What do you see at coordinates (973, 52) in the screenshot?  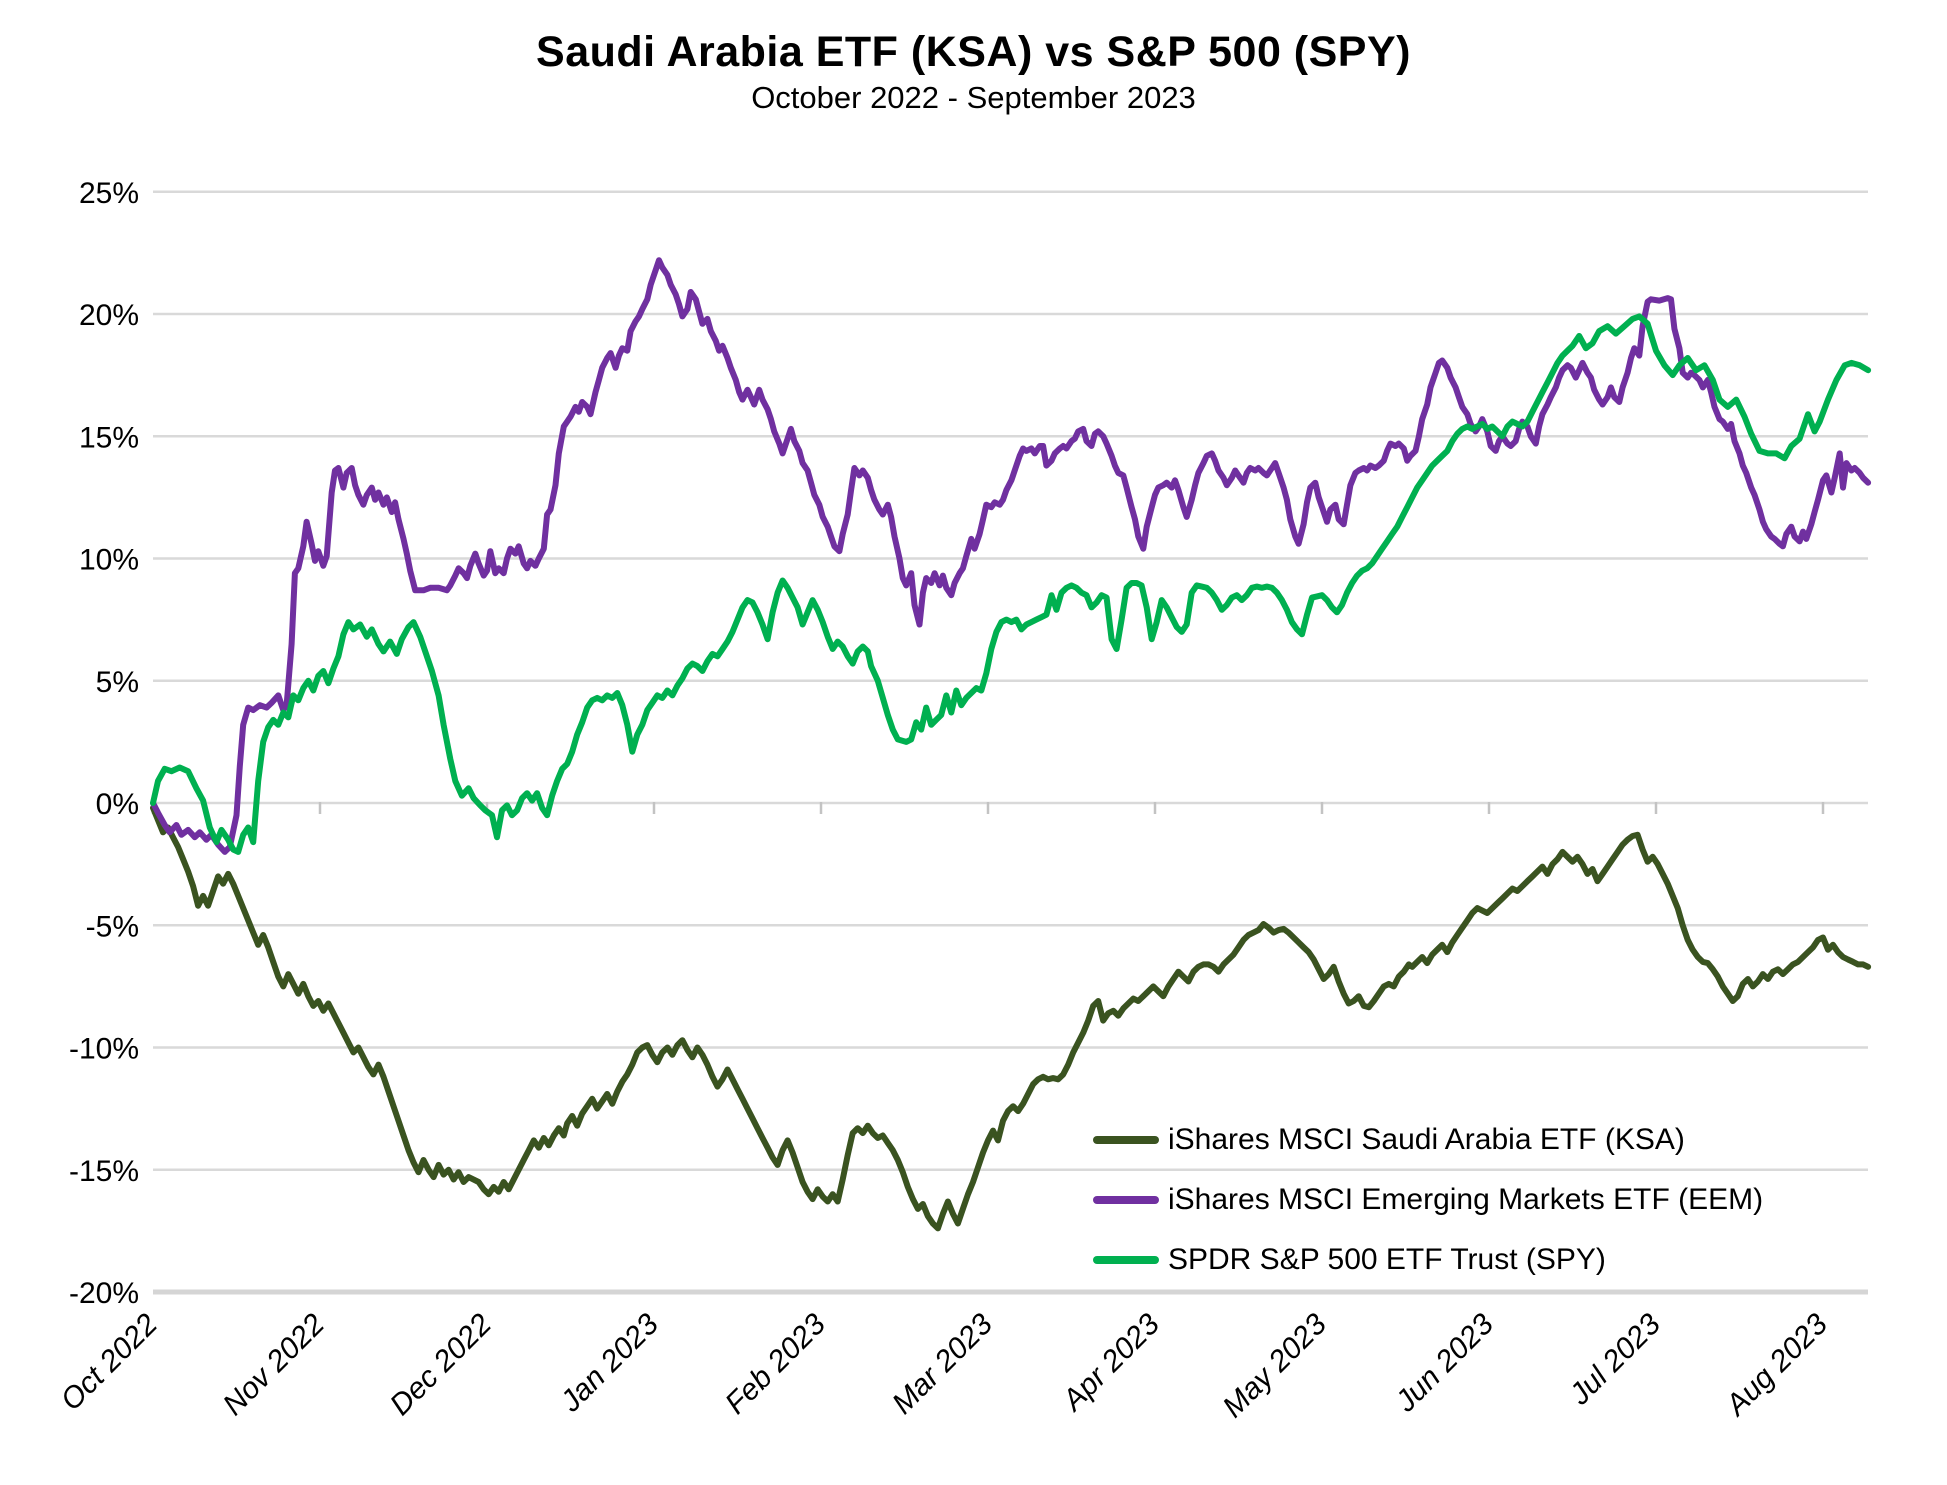 I see `chart-title: Saudi Arabia ETF (KSA) vs S&P 500 (SPY)` at bounding box center [973, 52].